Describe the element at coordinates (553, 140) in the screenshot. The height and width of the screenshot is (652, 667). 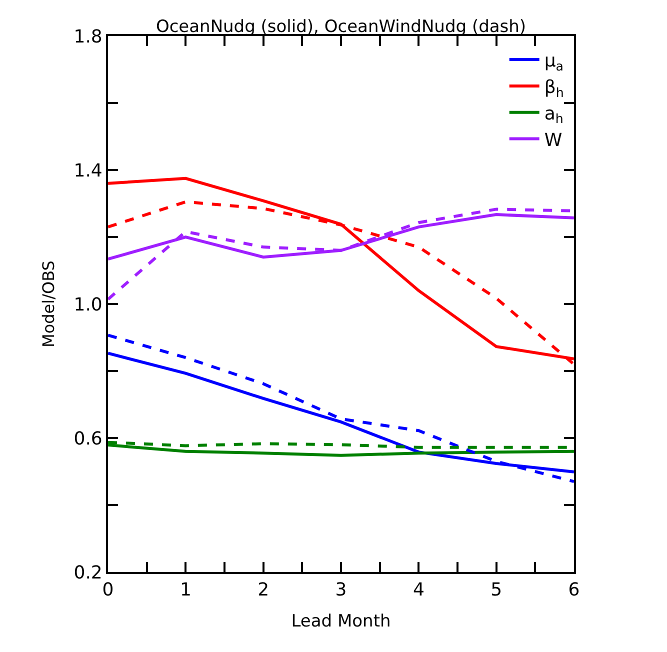
I see `legend-label: W` at that location.